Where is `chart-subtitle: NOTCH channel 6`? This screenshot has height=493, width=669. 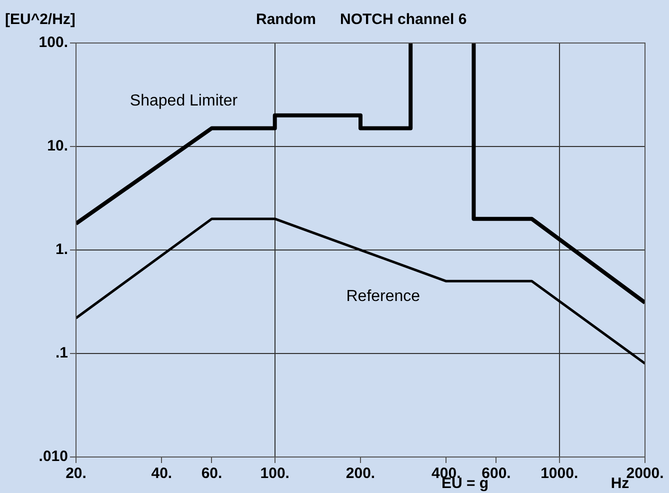
chart-subtitle: NOTCH channel 6 is located at coordinates (403, 19).